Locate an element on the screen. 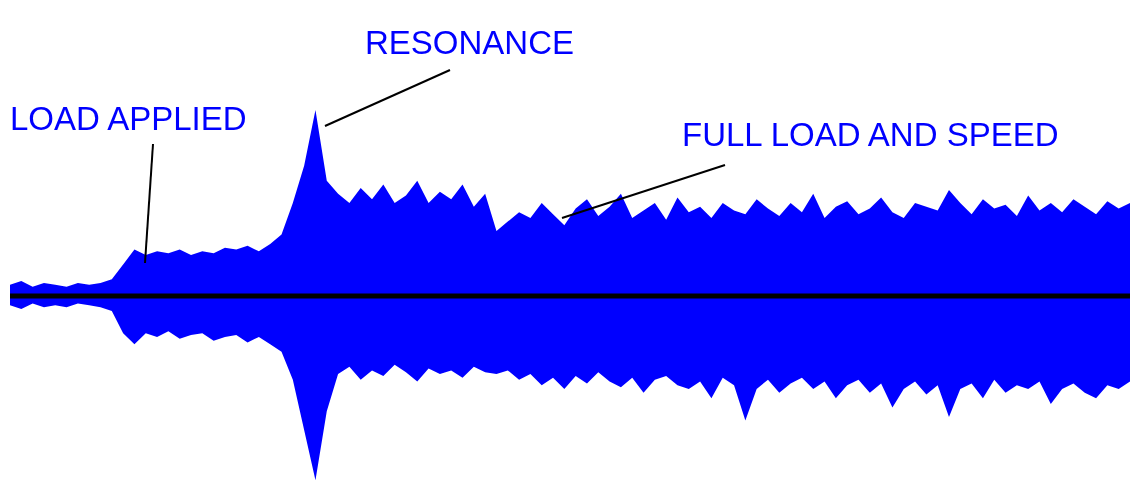 The image size is (1142, 486). text: RESONANCE is located at coordinates (470, 42).